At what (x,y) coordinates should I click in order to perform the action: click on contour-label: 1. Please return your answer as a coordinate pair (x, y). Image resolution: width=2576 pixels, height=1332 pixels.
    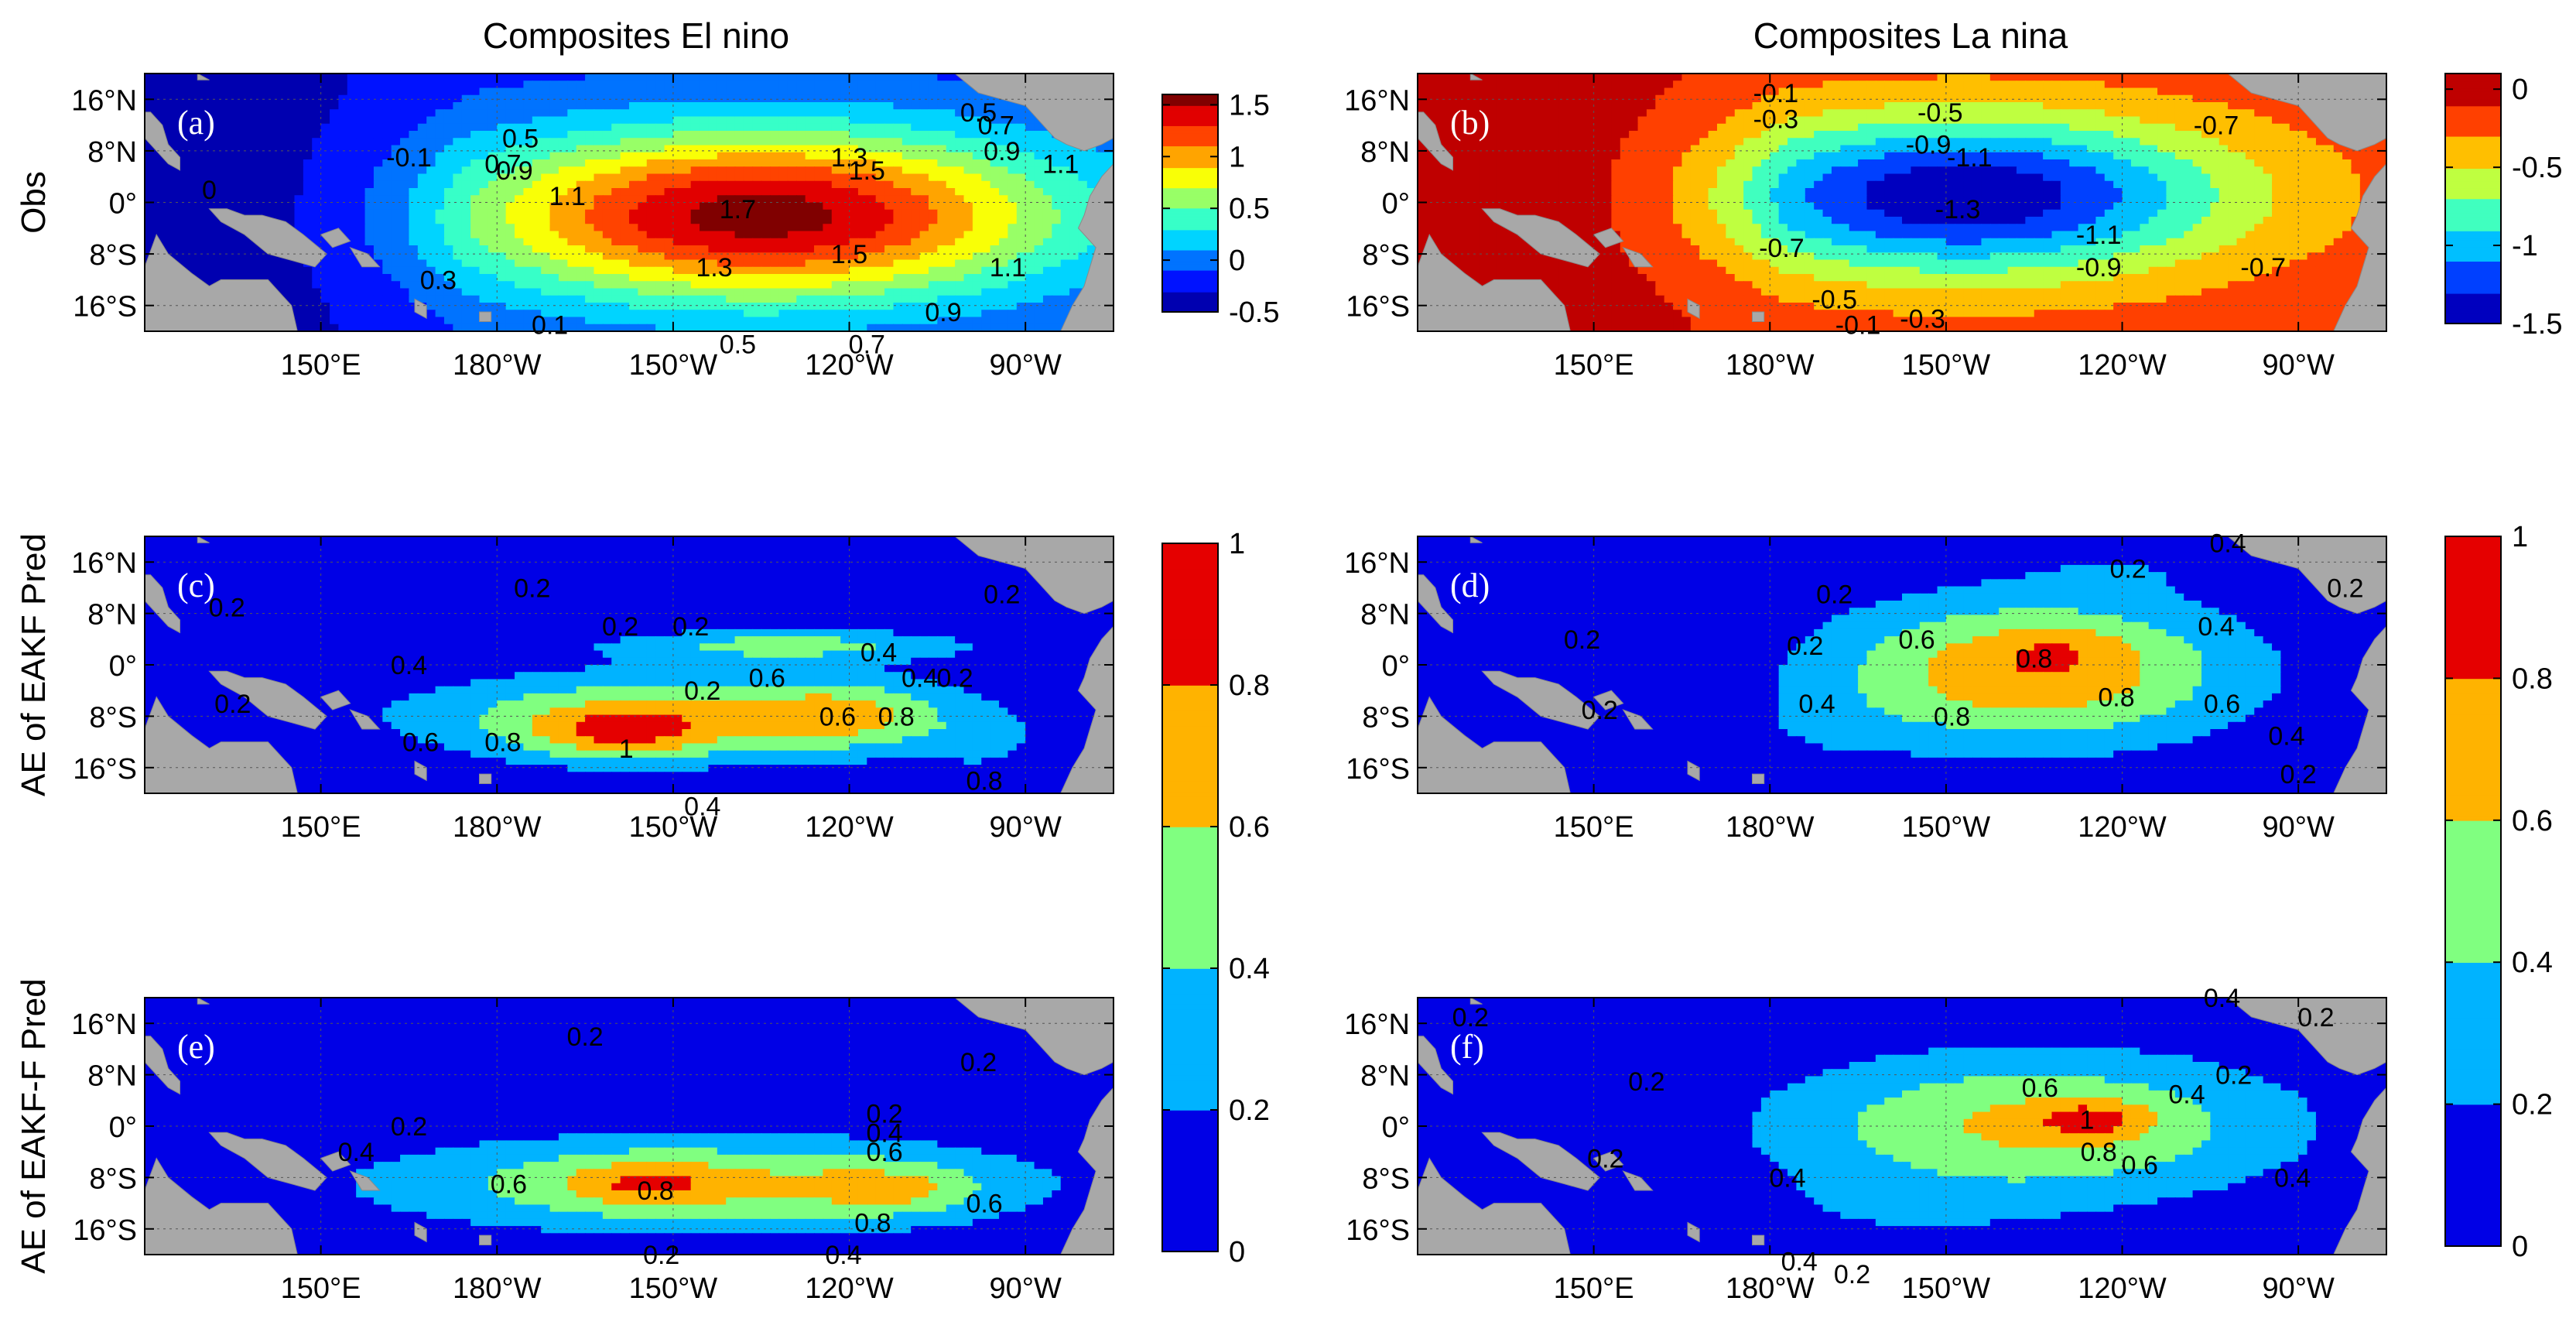
    Looking at the image, I should click on (626, 749).